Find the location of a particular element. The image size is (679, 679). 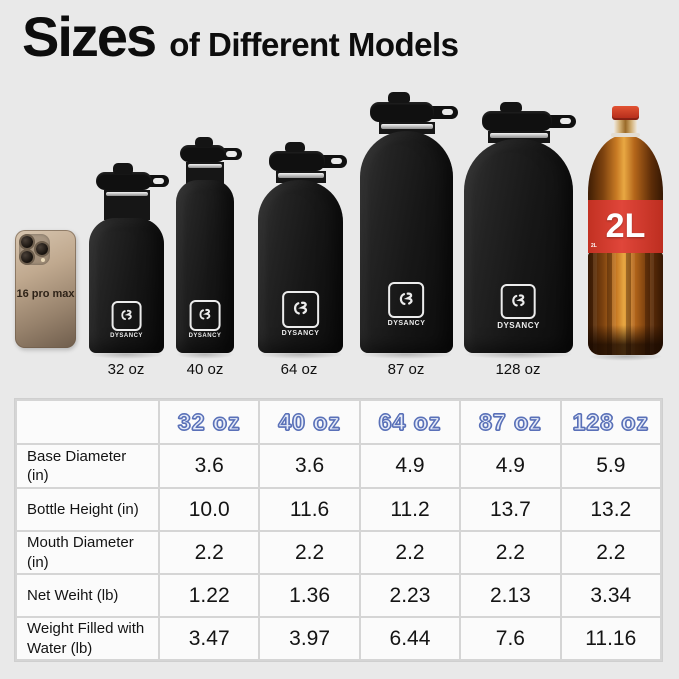

row-label-bottle-height: Bottle Height (in) is located at coordinates (87, 509).